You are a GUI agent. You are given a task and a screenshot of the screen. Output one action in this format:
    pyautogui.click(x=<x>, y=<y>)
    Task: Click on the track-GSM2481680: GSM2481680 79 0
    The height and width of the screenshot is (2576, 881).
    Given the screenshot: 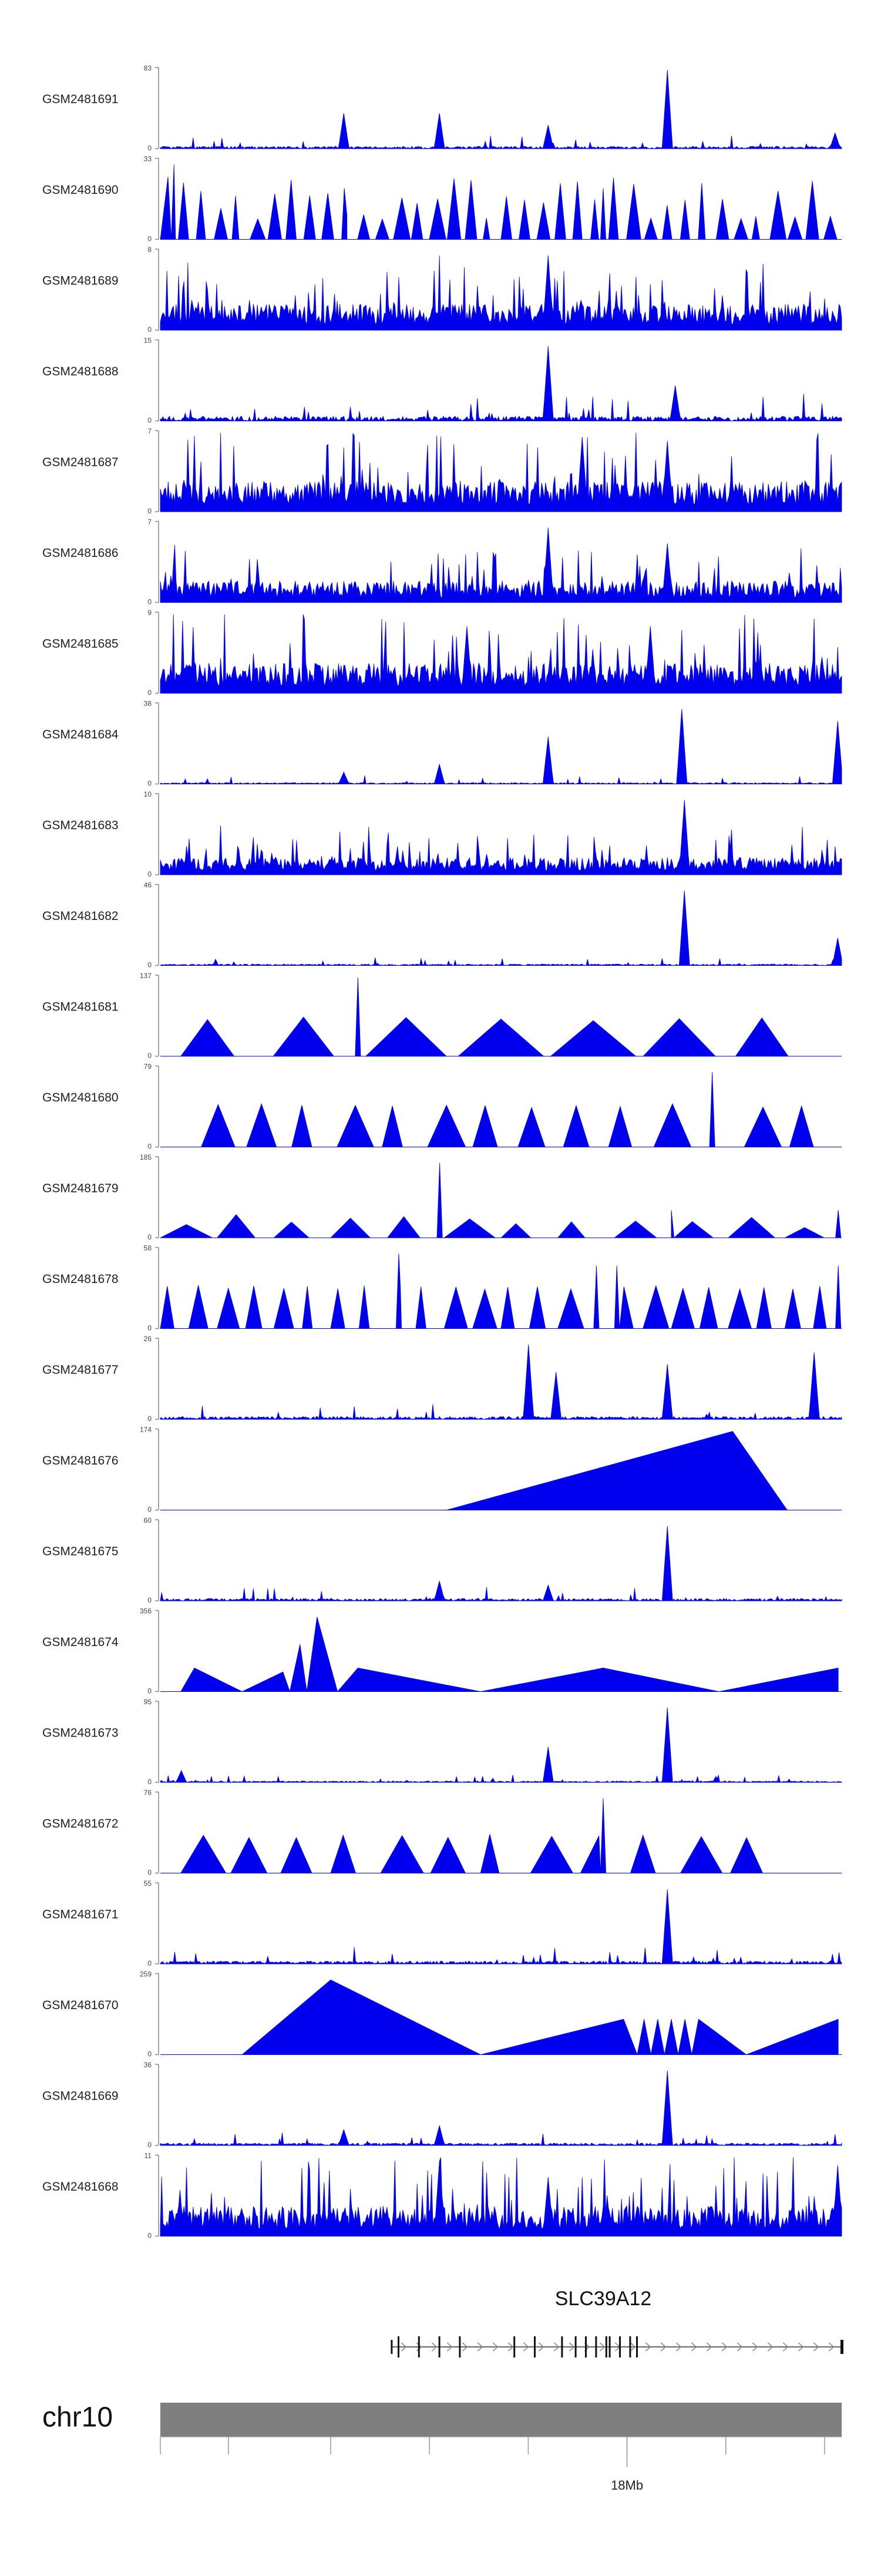 What is the action you would take?
    pyautogui.click(x=442, y=1107)
    